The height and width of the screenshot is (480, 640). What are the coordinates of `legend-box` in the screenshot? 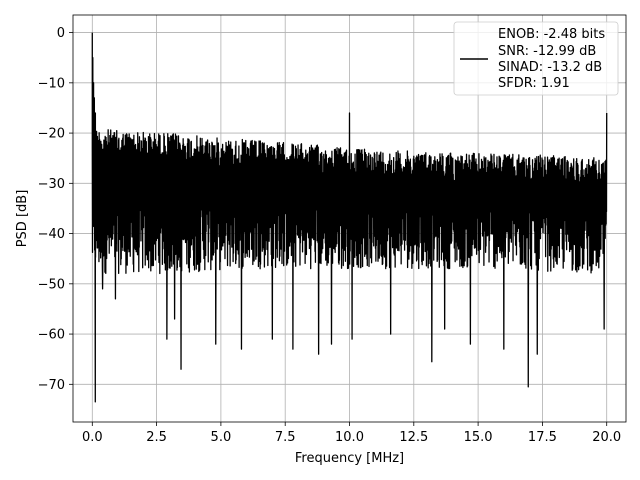 It's located at (536, 58).